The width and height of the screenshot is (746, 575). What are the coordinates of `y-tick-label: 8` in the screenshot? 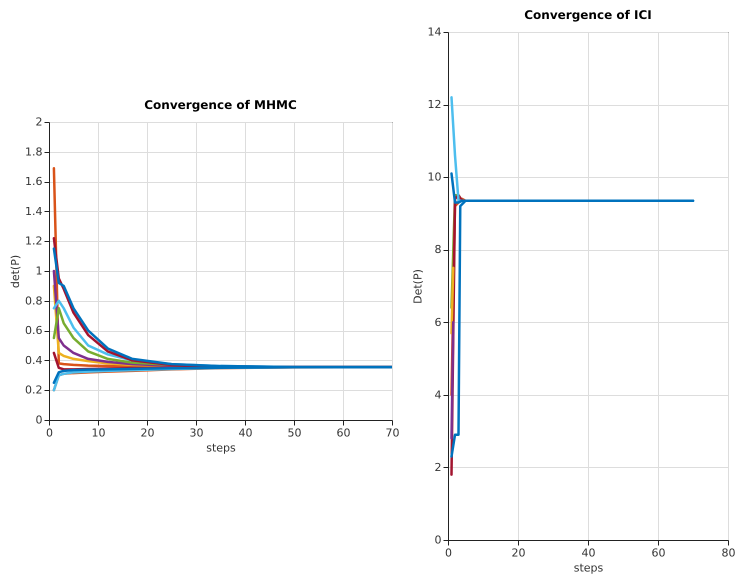 It's located at (438, 249).